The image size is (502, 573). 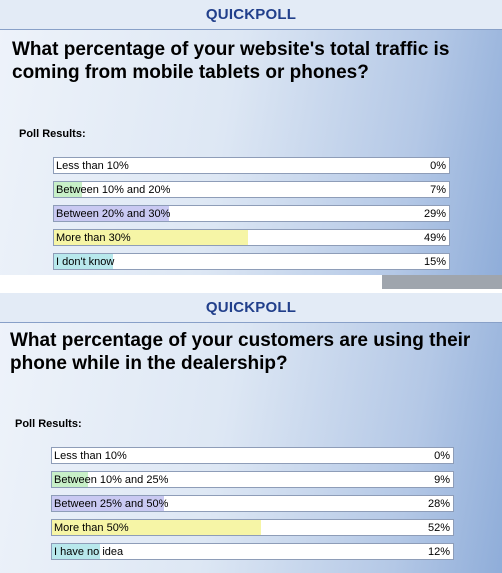 What do you see at coordinates (113, 190) in the screenshot?
I see `result-label: Between 10% and 20%` at bounding box center [113, 190].